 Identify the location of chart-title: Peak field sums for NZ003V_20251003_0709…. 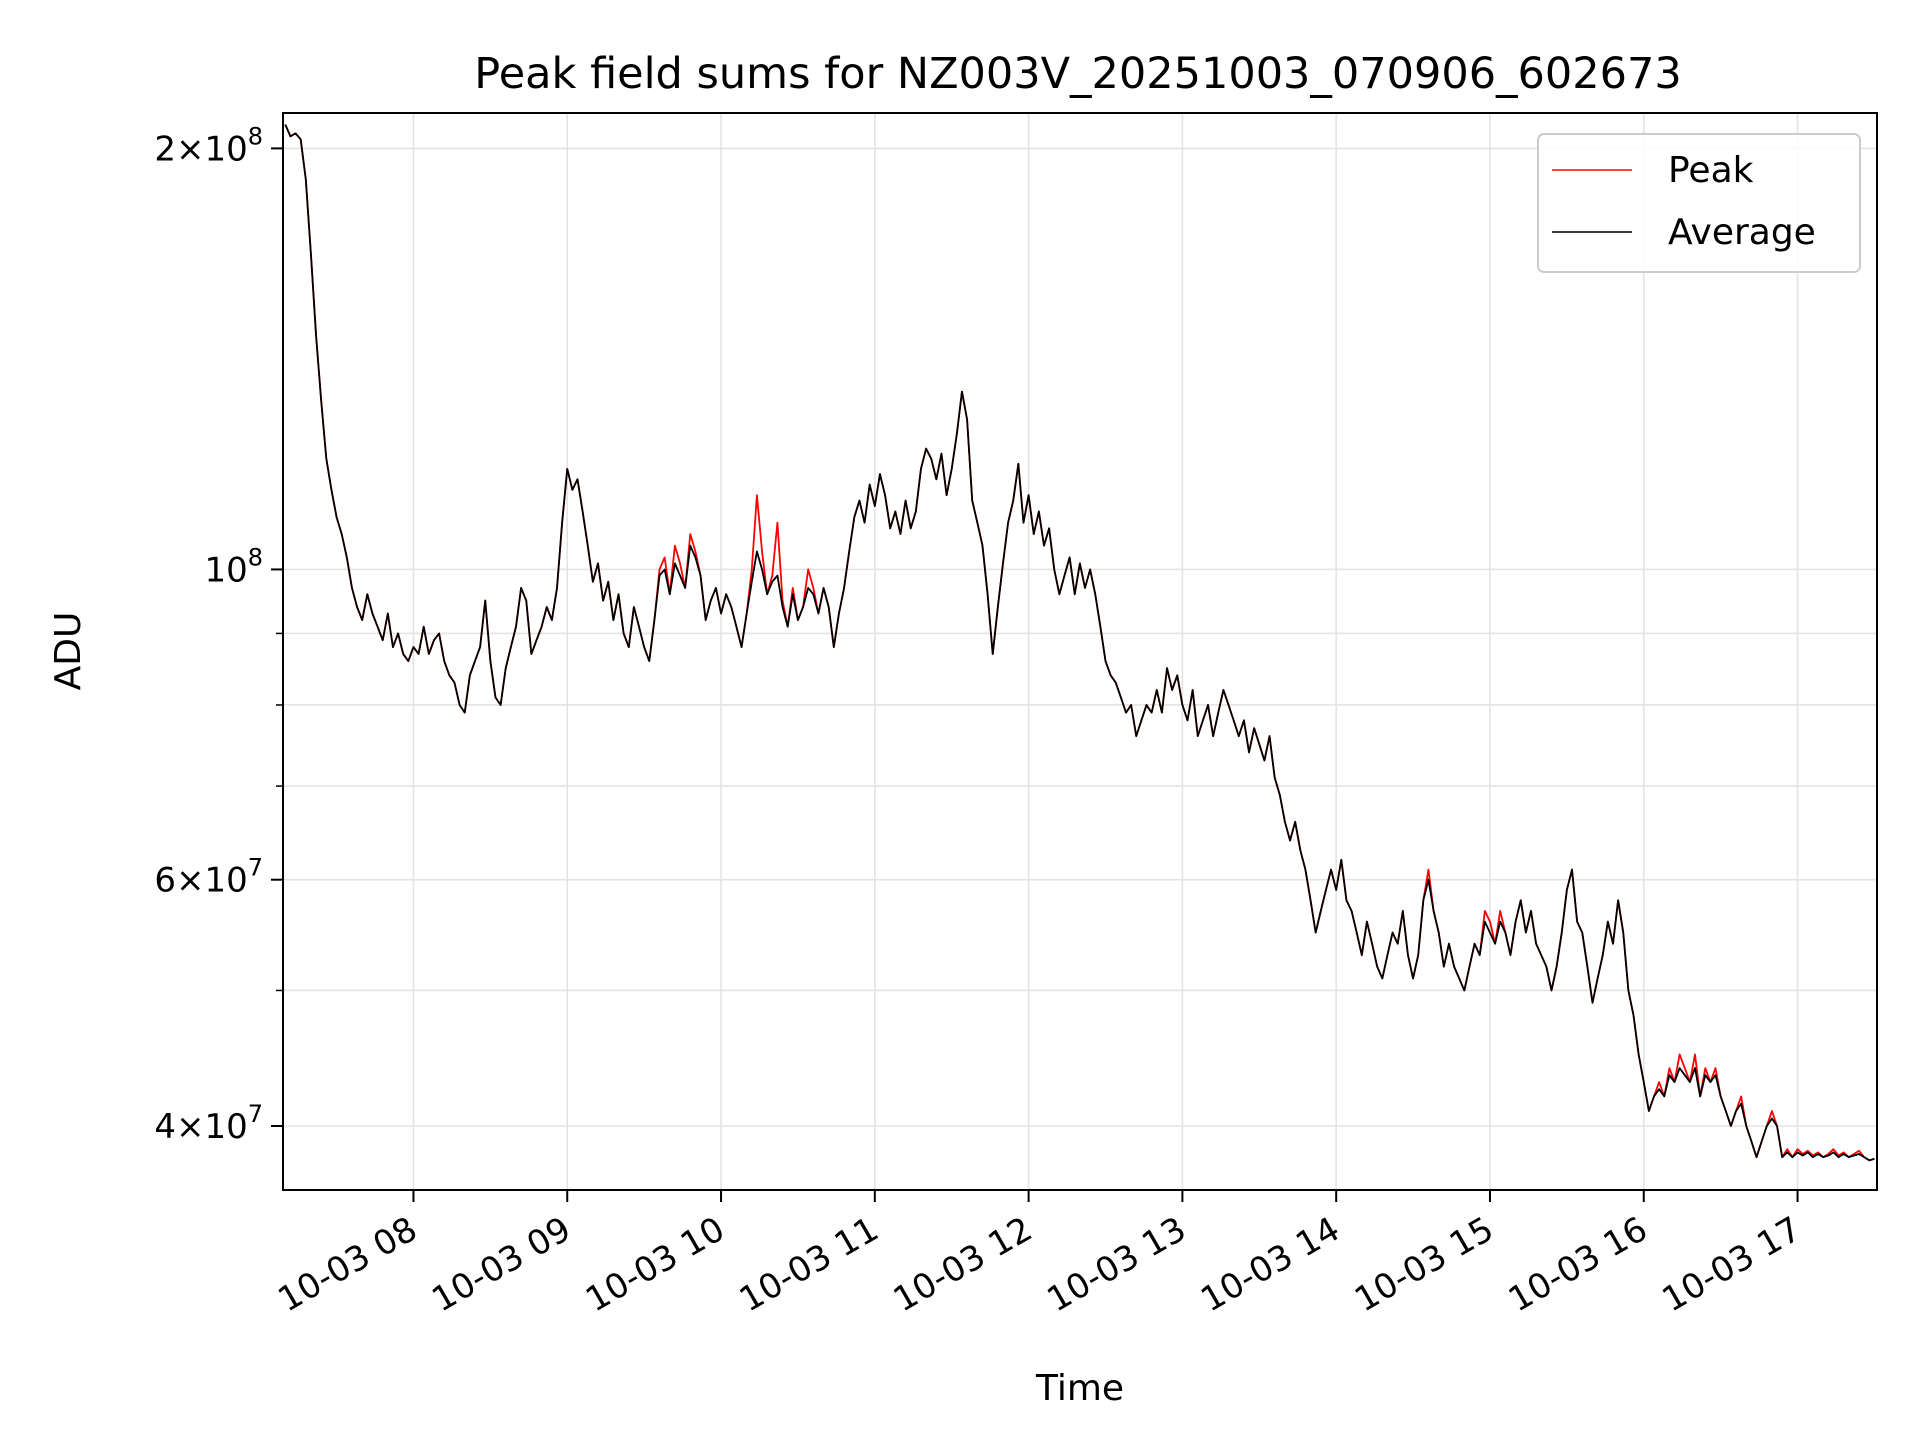
(1077, 74).